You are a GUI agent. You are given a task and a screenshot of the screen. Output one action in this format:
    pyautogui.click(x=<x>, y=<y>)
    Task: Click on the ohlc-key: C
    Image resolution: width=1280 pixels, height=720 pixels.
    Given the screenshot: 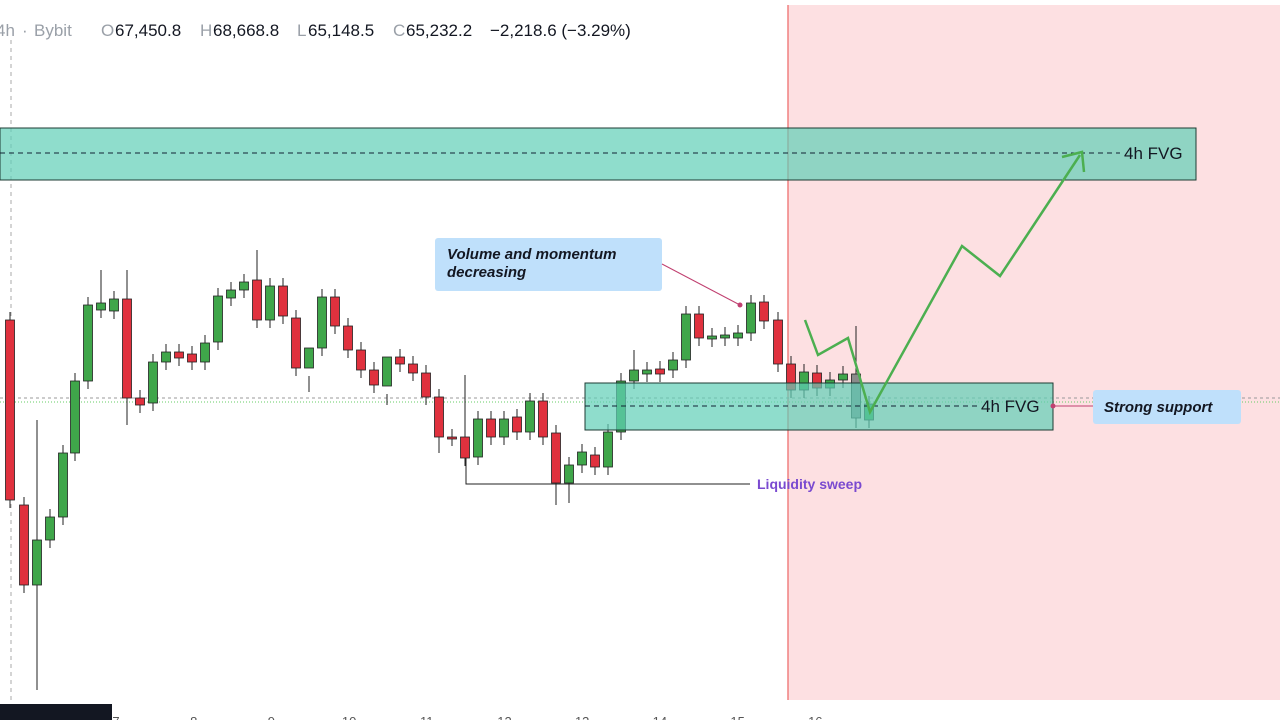 What is the action you would take?
    pyautogui.click(x=399, y=30)
    